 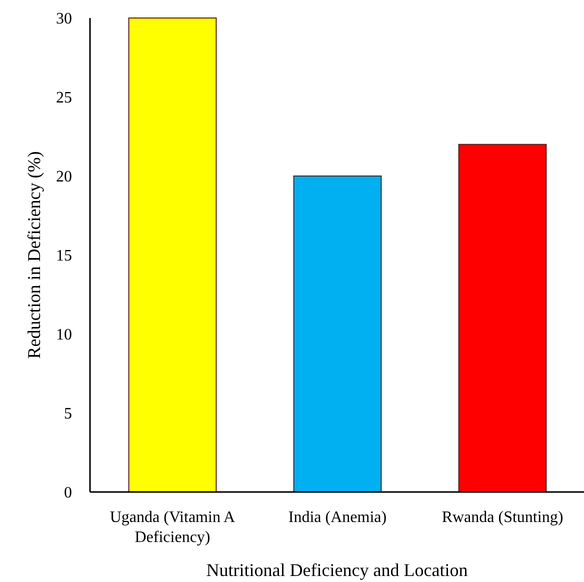 What do you see at coordinates (64, 98) in the screenshot?
I see `y-tick-label: 25` at bounding box center [64, 98].